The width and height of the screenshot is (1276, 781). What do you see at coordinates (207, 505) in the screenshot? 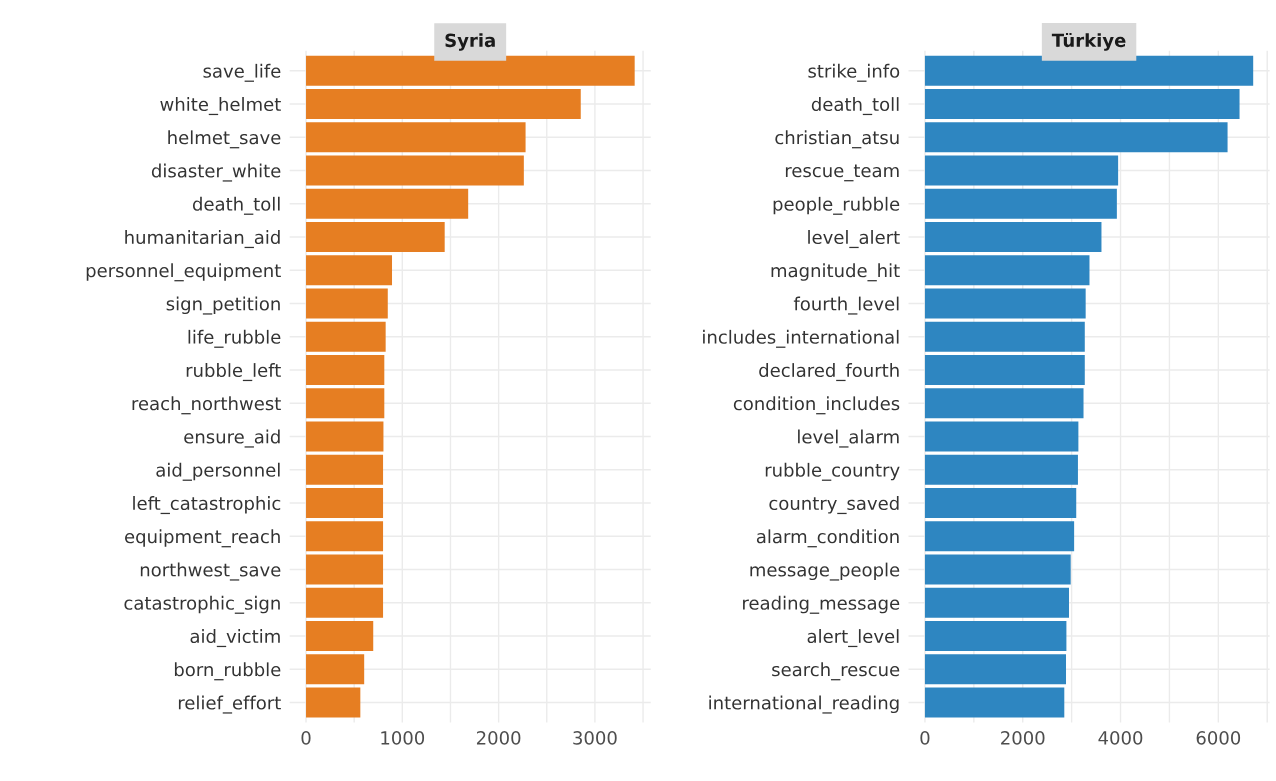
I see `y-tick-label: left_catastrophic` at bounding box center [207, 505].